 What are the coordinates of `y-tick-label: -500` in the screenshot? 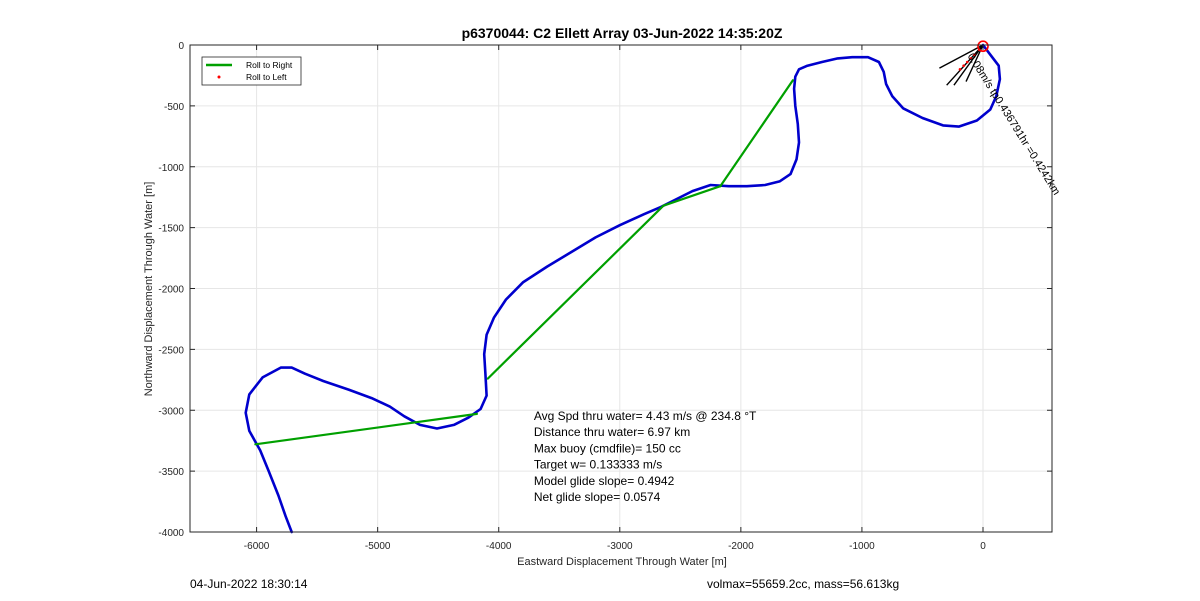 It's located at (174, 107).